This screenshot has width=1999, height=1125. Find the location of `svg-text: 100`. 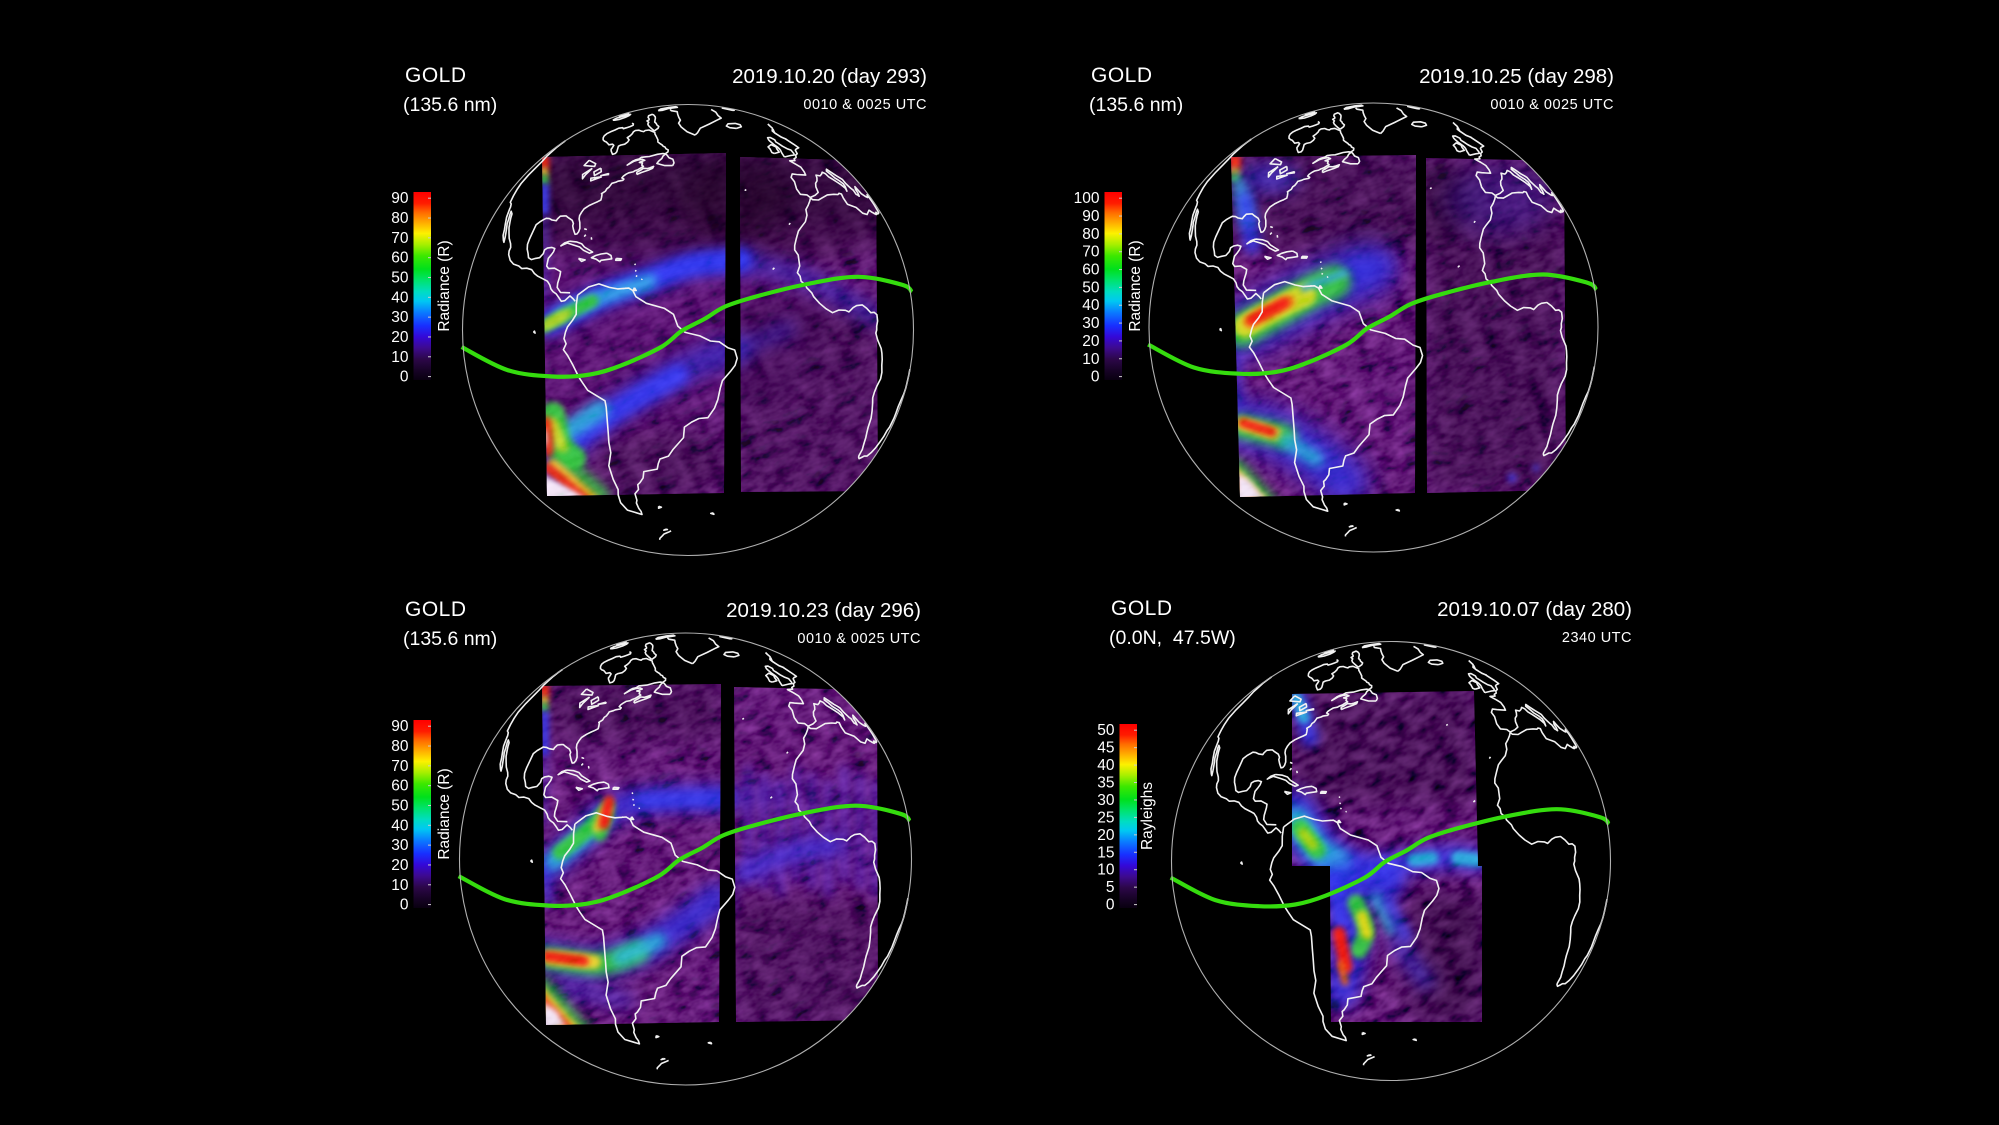

svg-text: 100 is located at coordinates (1087, 198).